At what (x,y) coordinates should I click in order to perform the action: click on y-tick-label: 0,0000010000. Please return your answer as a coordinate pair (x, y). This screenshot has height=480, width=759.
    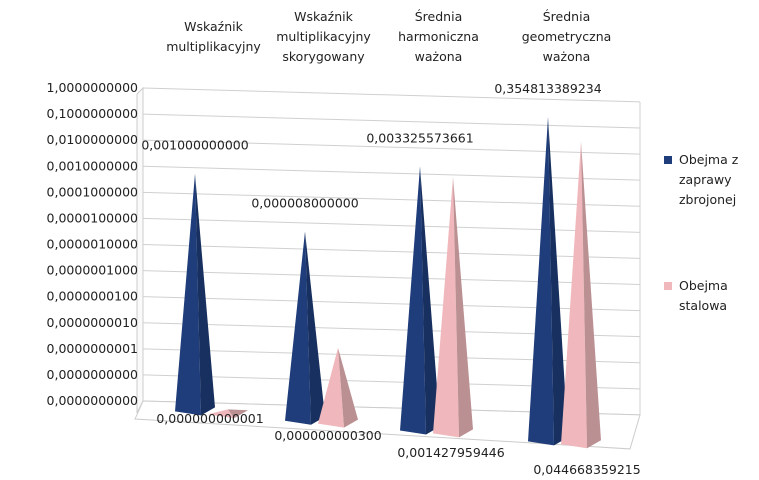
    Looking at the image, I should click on (93, 244).